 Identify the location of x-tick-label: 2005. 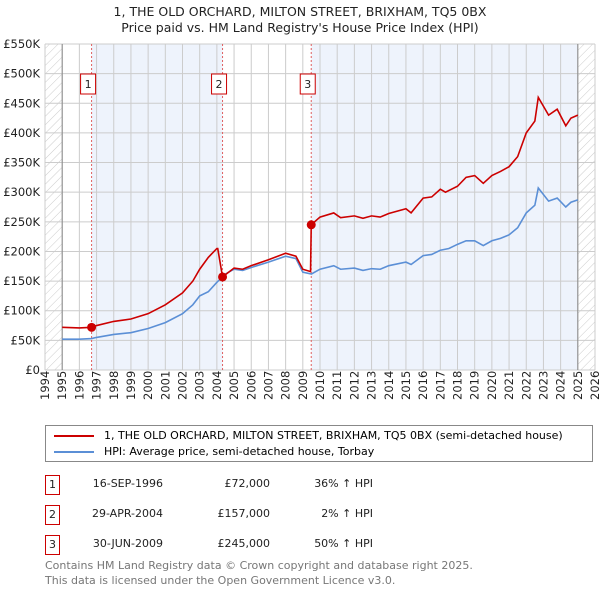
(234, 385).